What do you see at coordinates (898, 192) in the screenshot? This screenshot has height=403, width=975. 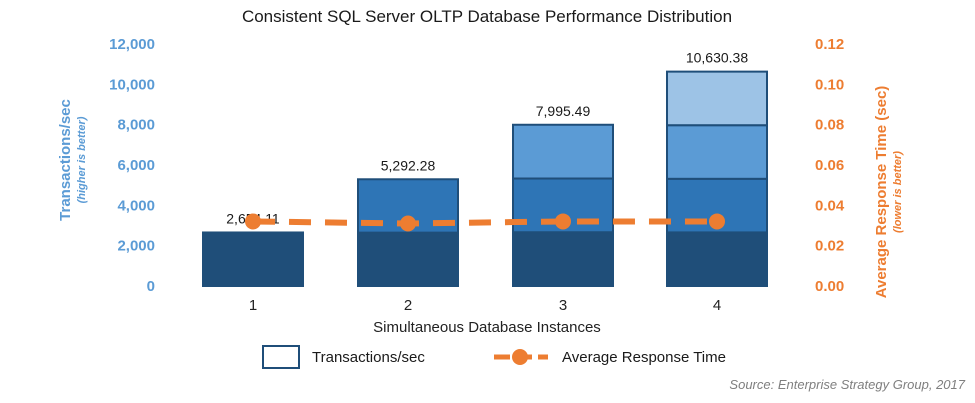 I see `right-axis-sublabel: (lower is better)` at bounding box center [898, 192].